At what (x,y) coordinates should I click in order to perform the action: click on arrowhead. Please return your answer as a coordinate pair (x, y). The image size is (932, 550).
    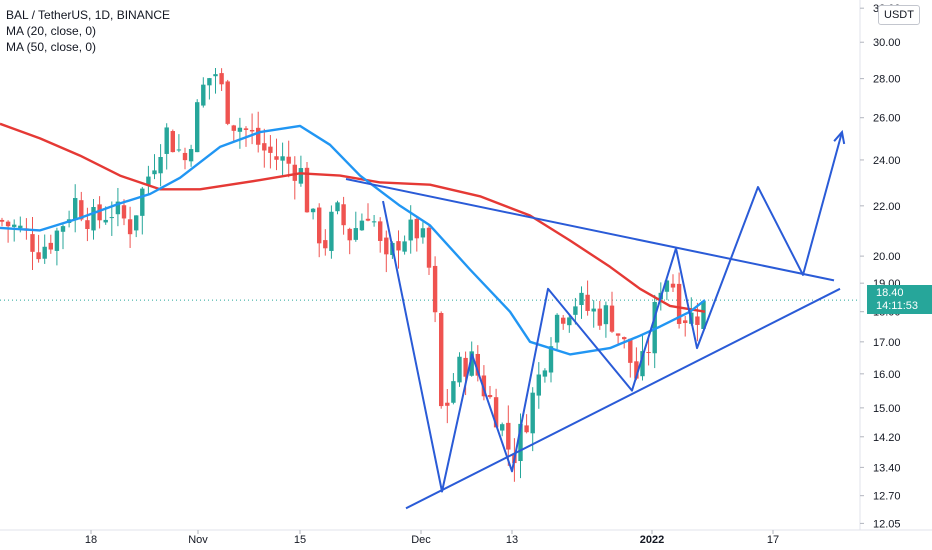
    Looking at the image, I should click on (839, 137).